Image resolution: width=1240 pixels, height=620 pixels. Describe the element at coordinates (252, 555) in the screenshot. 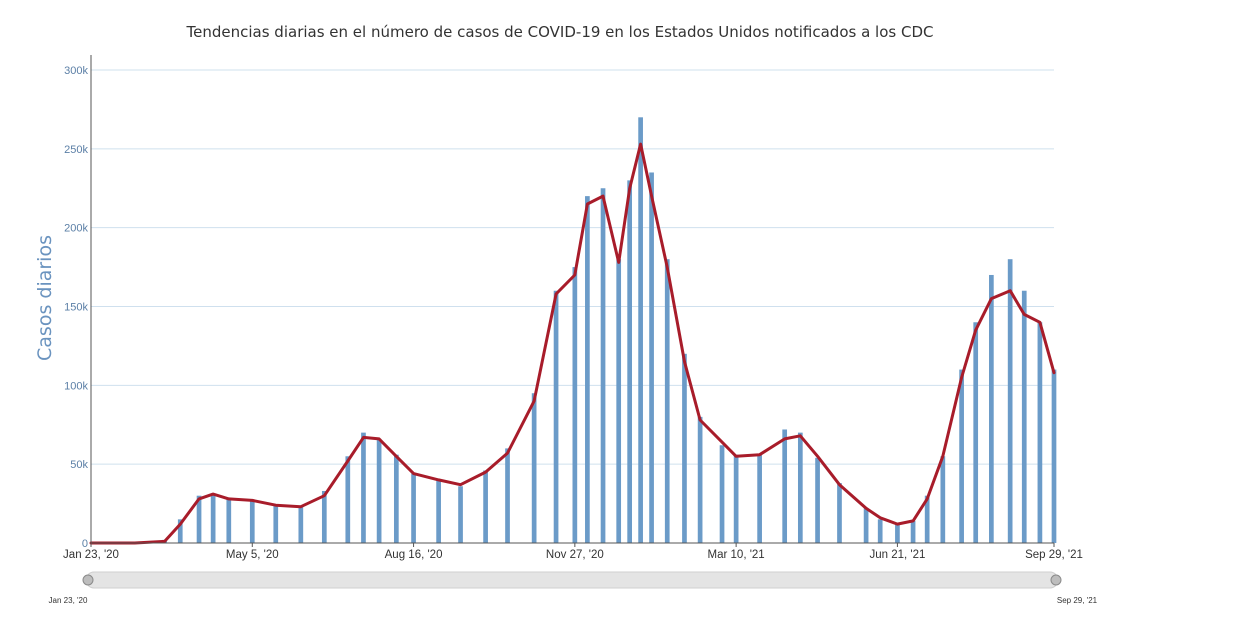

I see `x-tick-label: May 5, '20` at that location.